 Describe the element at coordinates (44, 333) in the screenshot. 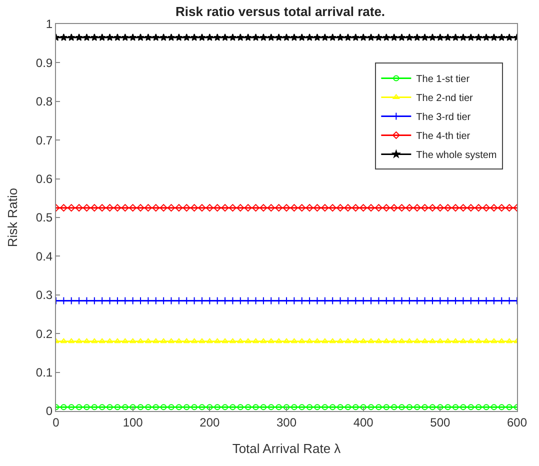

I see `y-tick-label: 0.2` at that location.